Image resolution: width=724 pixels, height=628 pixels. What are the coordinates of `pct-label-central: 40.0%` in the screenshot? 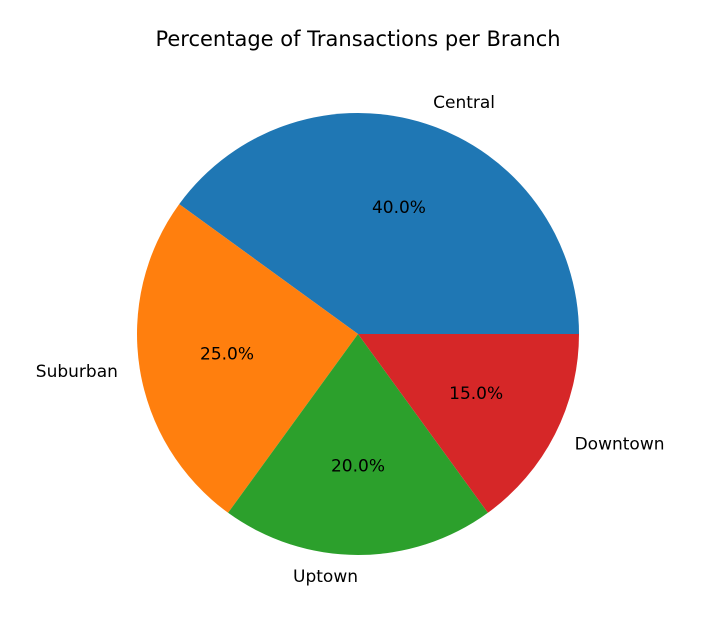 It's located at (399, 208).